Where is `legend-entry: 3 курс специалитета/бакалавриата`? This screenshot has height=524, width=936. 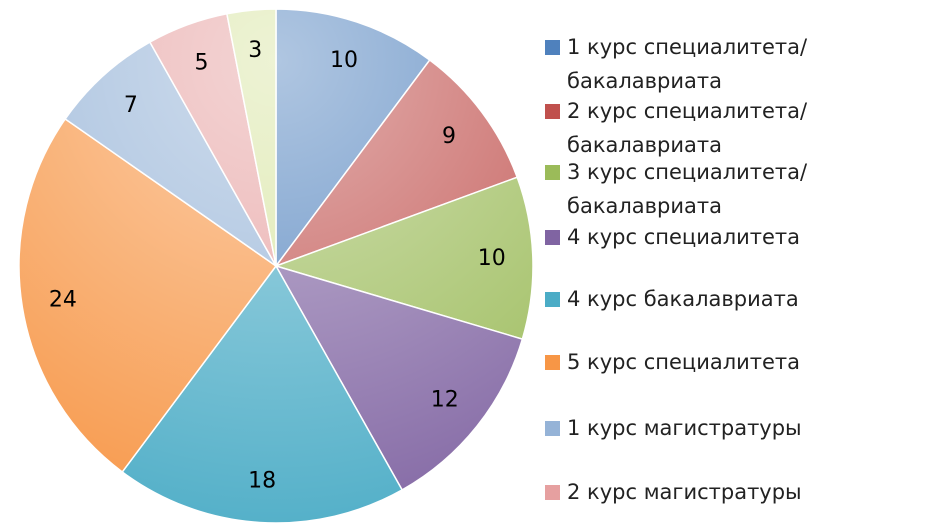 legend-entry: 3 курс специалитета/бакалавриата is located at coordinates (730, 189).